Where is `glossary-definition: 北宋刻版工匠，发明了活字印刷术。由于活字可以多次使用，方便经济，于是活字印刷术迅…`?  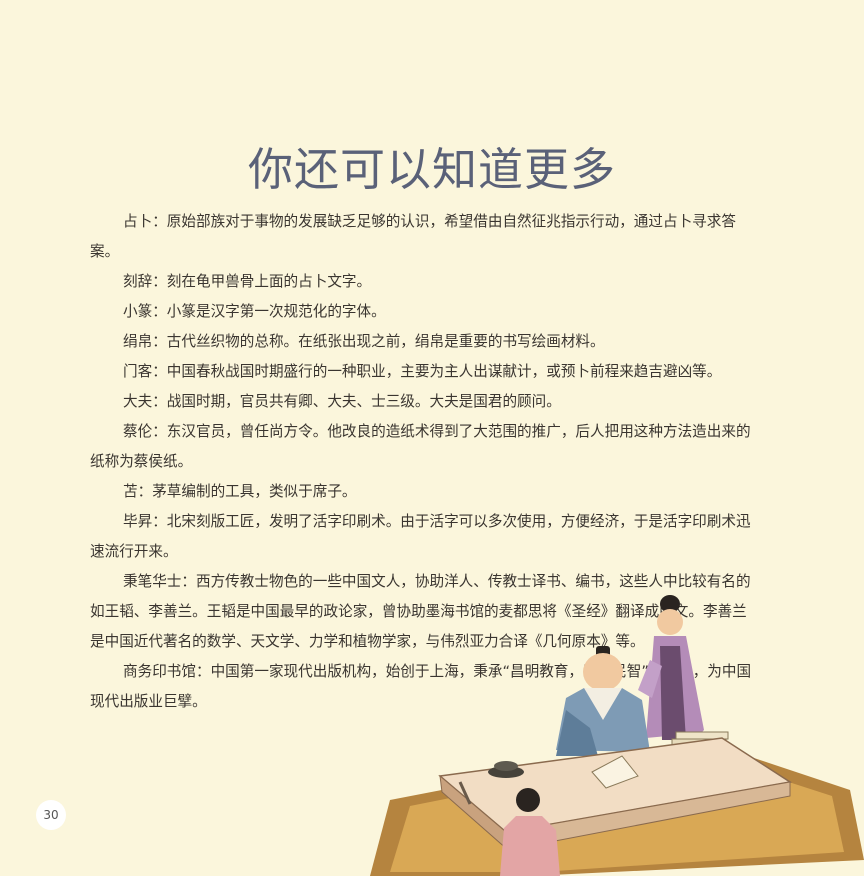
glossary-definition: 北宋刻版工匠，发明了活字印刷术。由于活字可以多次使用，方便经济，于是活字印刷术迅… is located at coordinates (420, 536).